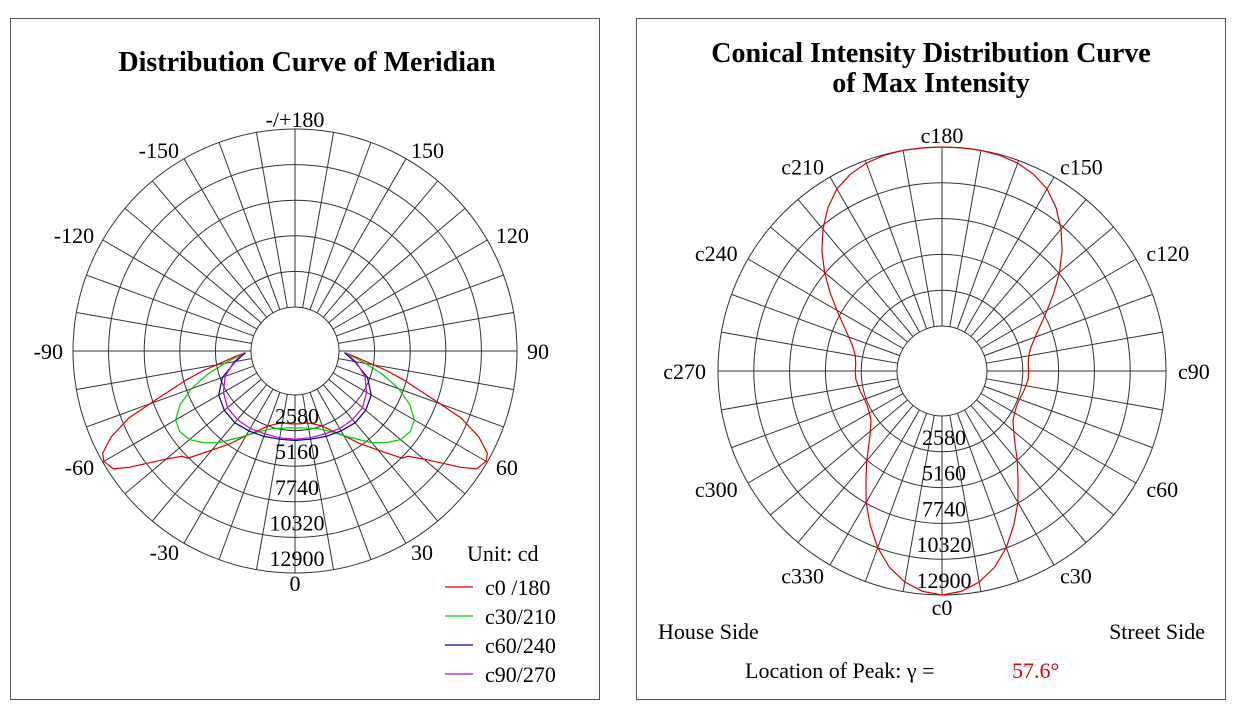 The image size is (1234, 705). I want to click on angle-label: c0, so click(942, 607).